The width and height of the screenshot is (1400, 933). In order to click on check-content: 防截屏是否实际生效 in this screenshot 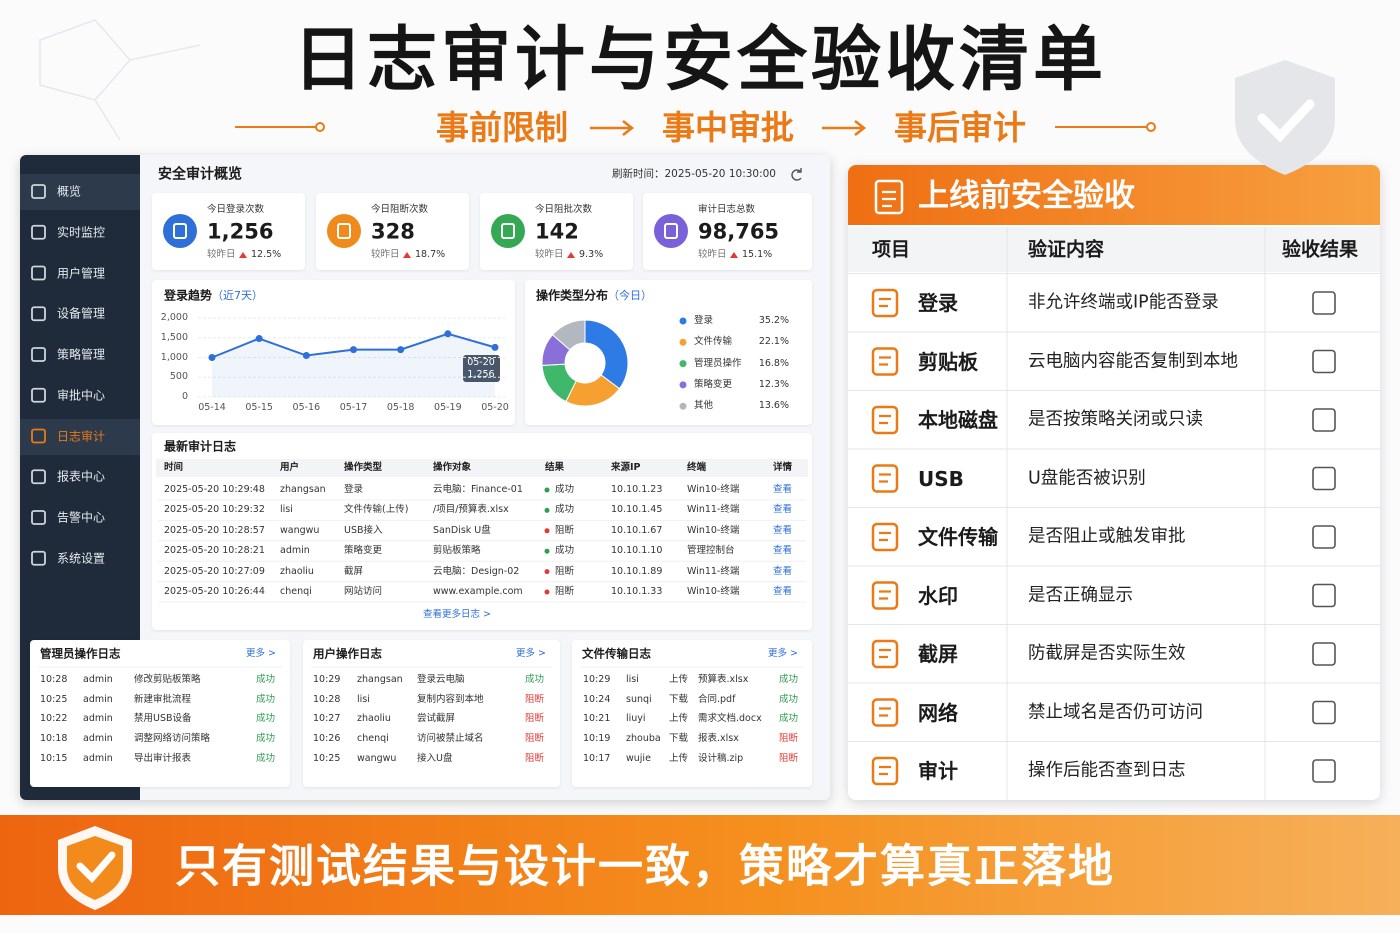, I will do `click(1107, 653)`.